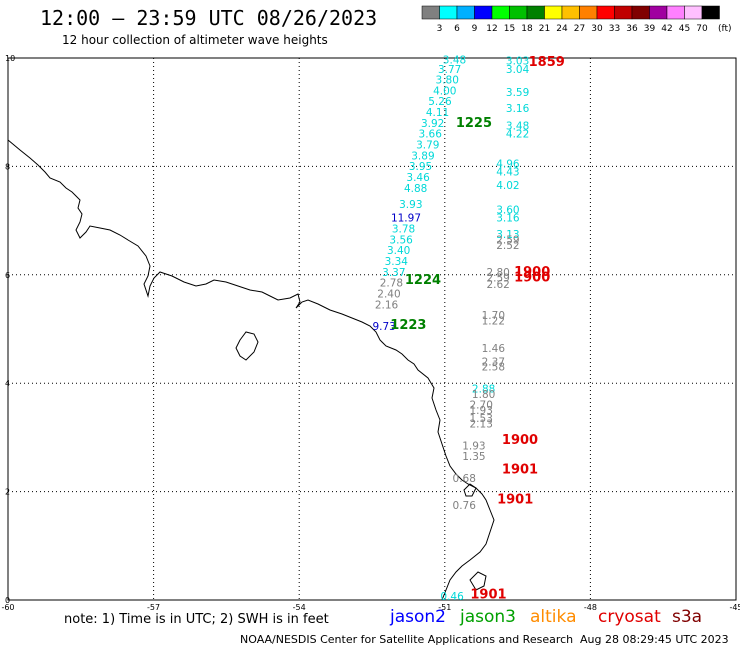 The height and width of the screenshot is (650, 740). What do you see at coordinates (440, 29) in the screenshot?
I see `legend-label: 3` at bounding box center [440, 29].